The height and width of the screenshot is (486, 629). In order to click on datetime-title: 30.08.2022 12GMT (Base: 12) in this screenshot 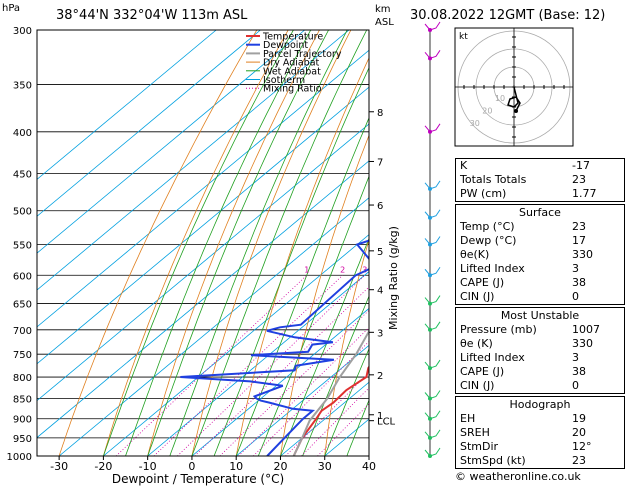, I will do `click(508, 15)`.